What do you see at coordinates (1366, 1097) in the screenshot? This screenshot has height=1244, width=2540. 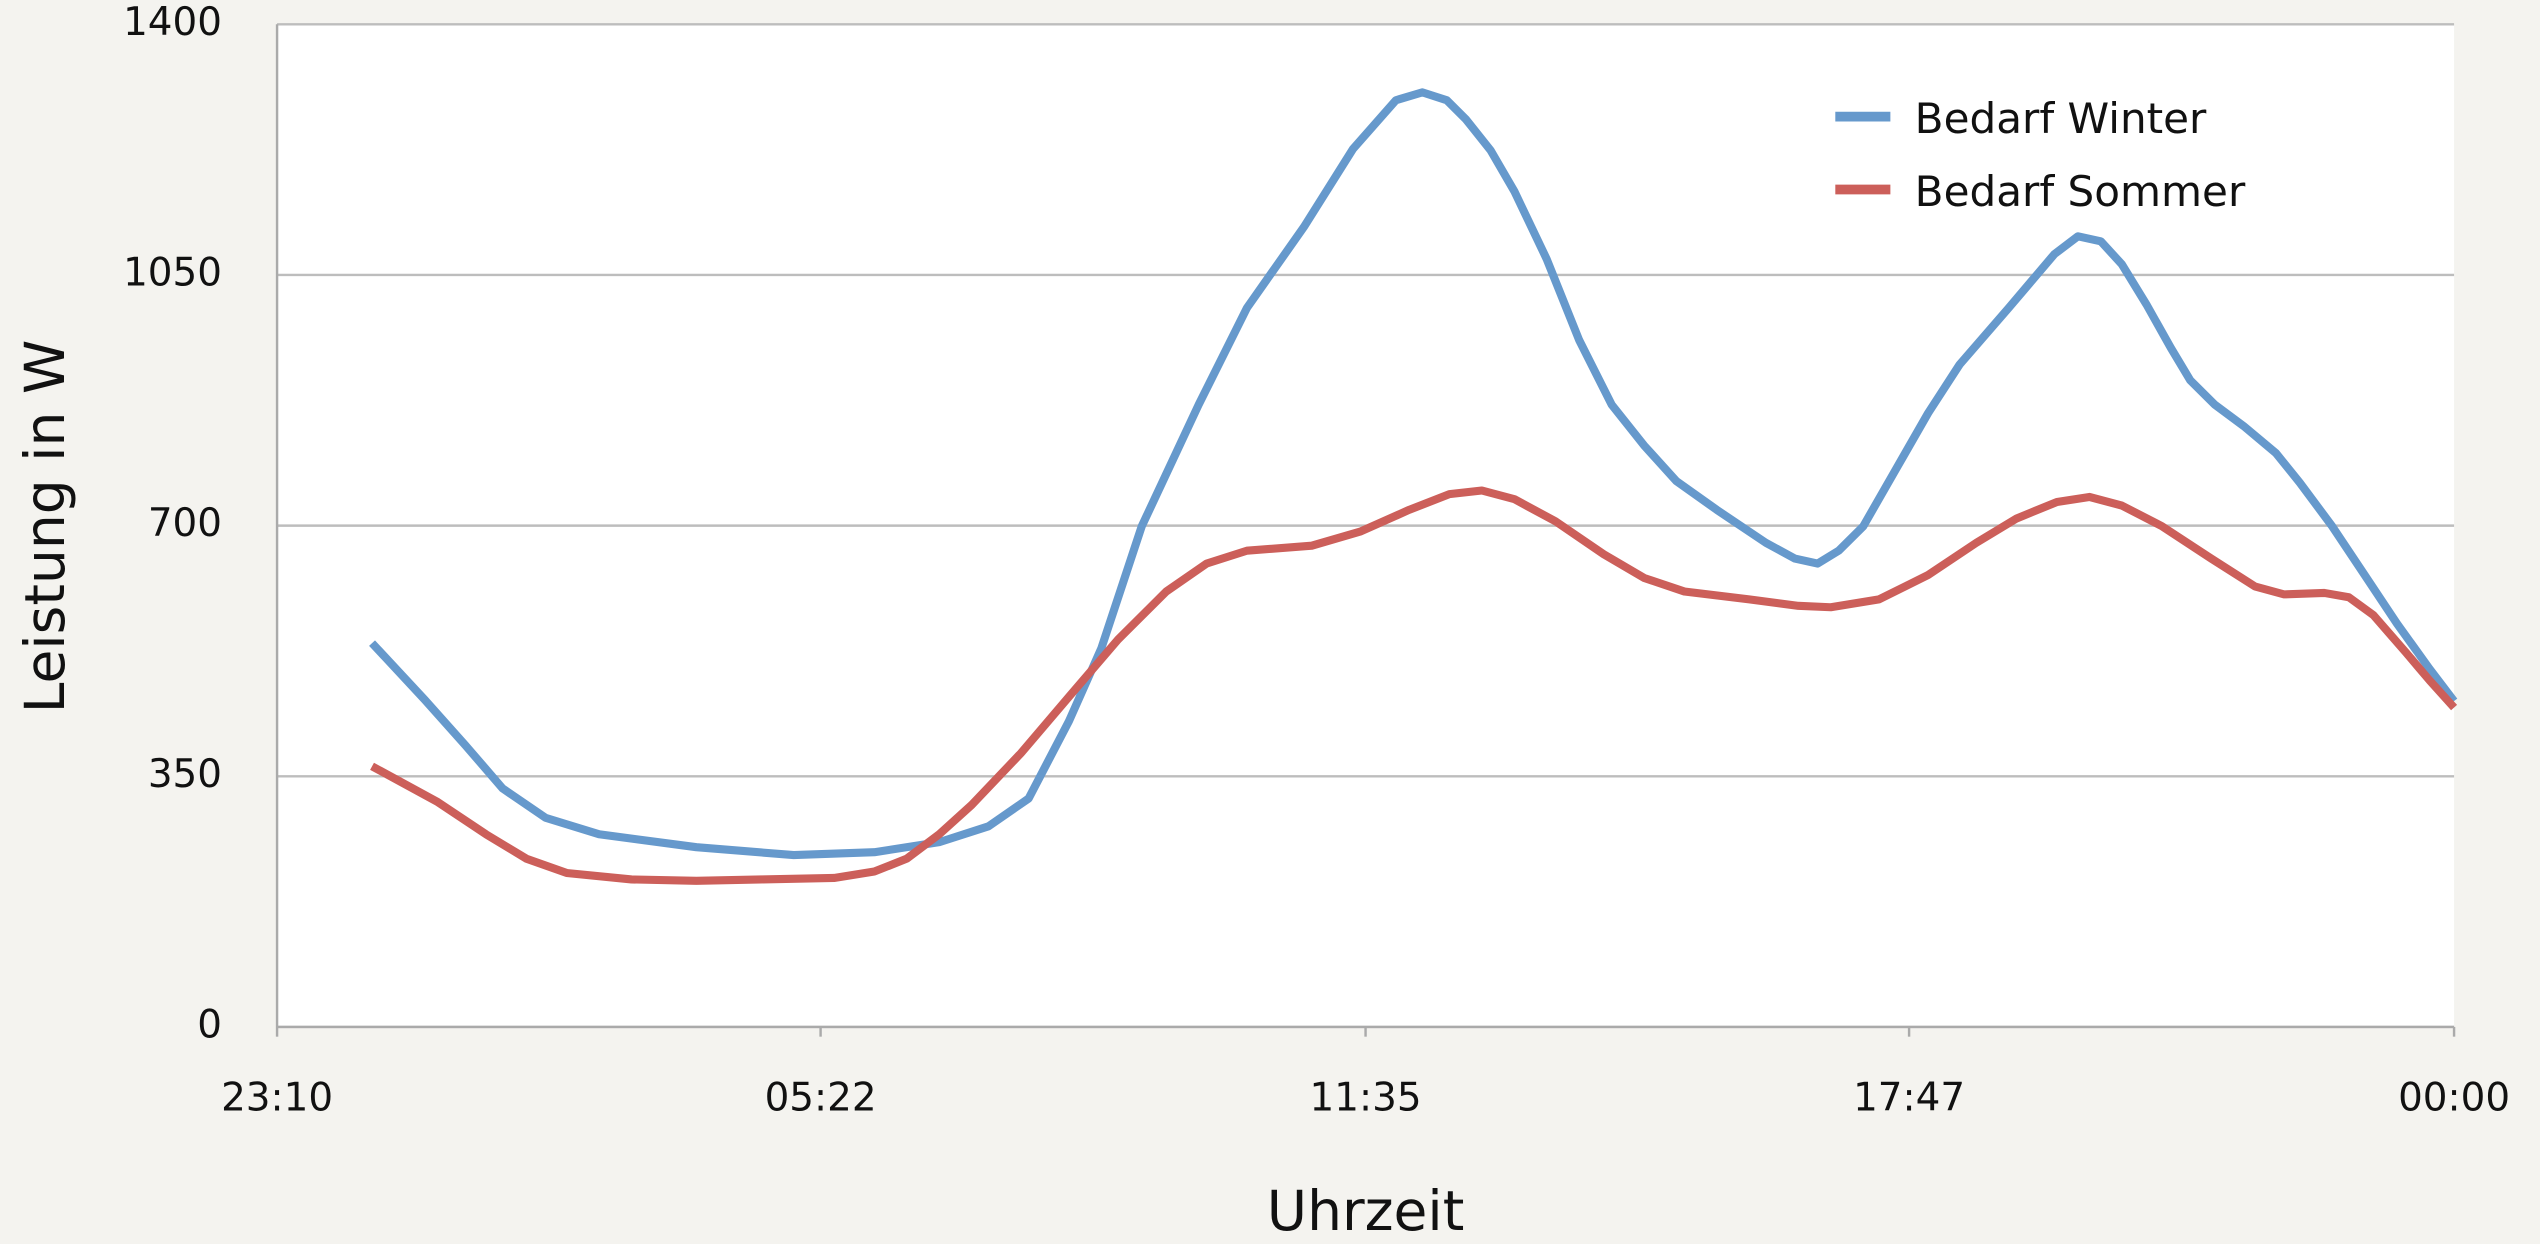 I see `x-tick-label: 11:35` at bounding box center [1366, 1097].